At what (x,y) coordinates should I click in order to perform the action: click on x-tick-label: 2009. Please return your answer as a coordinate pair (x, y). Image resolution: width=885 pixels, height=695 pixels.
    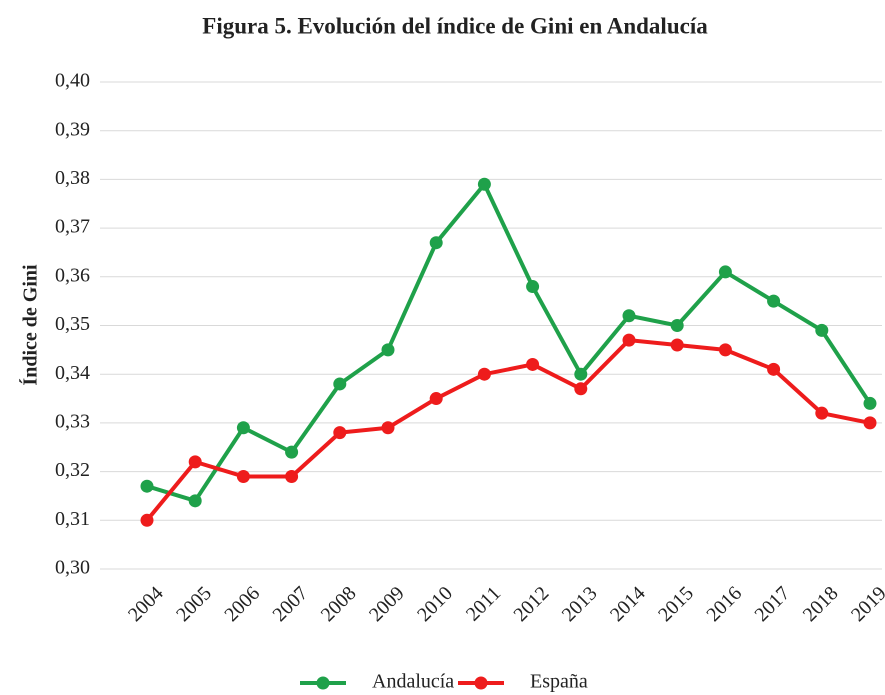
    Looking at the image, I should click on (387, 604).